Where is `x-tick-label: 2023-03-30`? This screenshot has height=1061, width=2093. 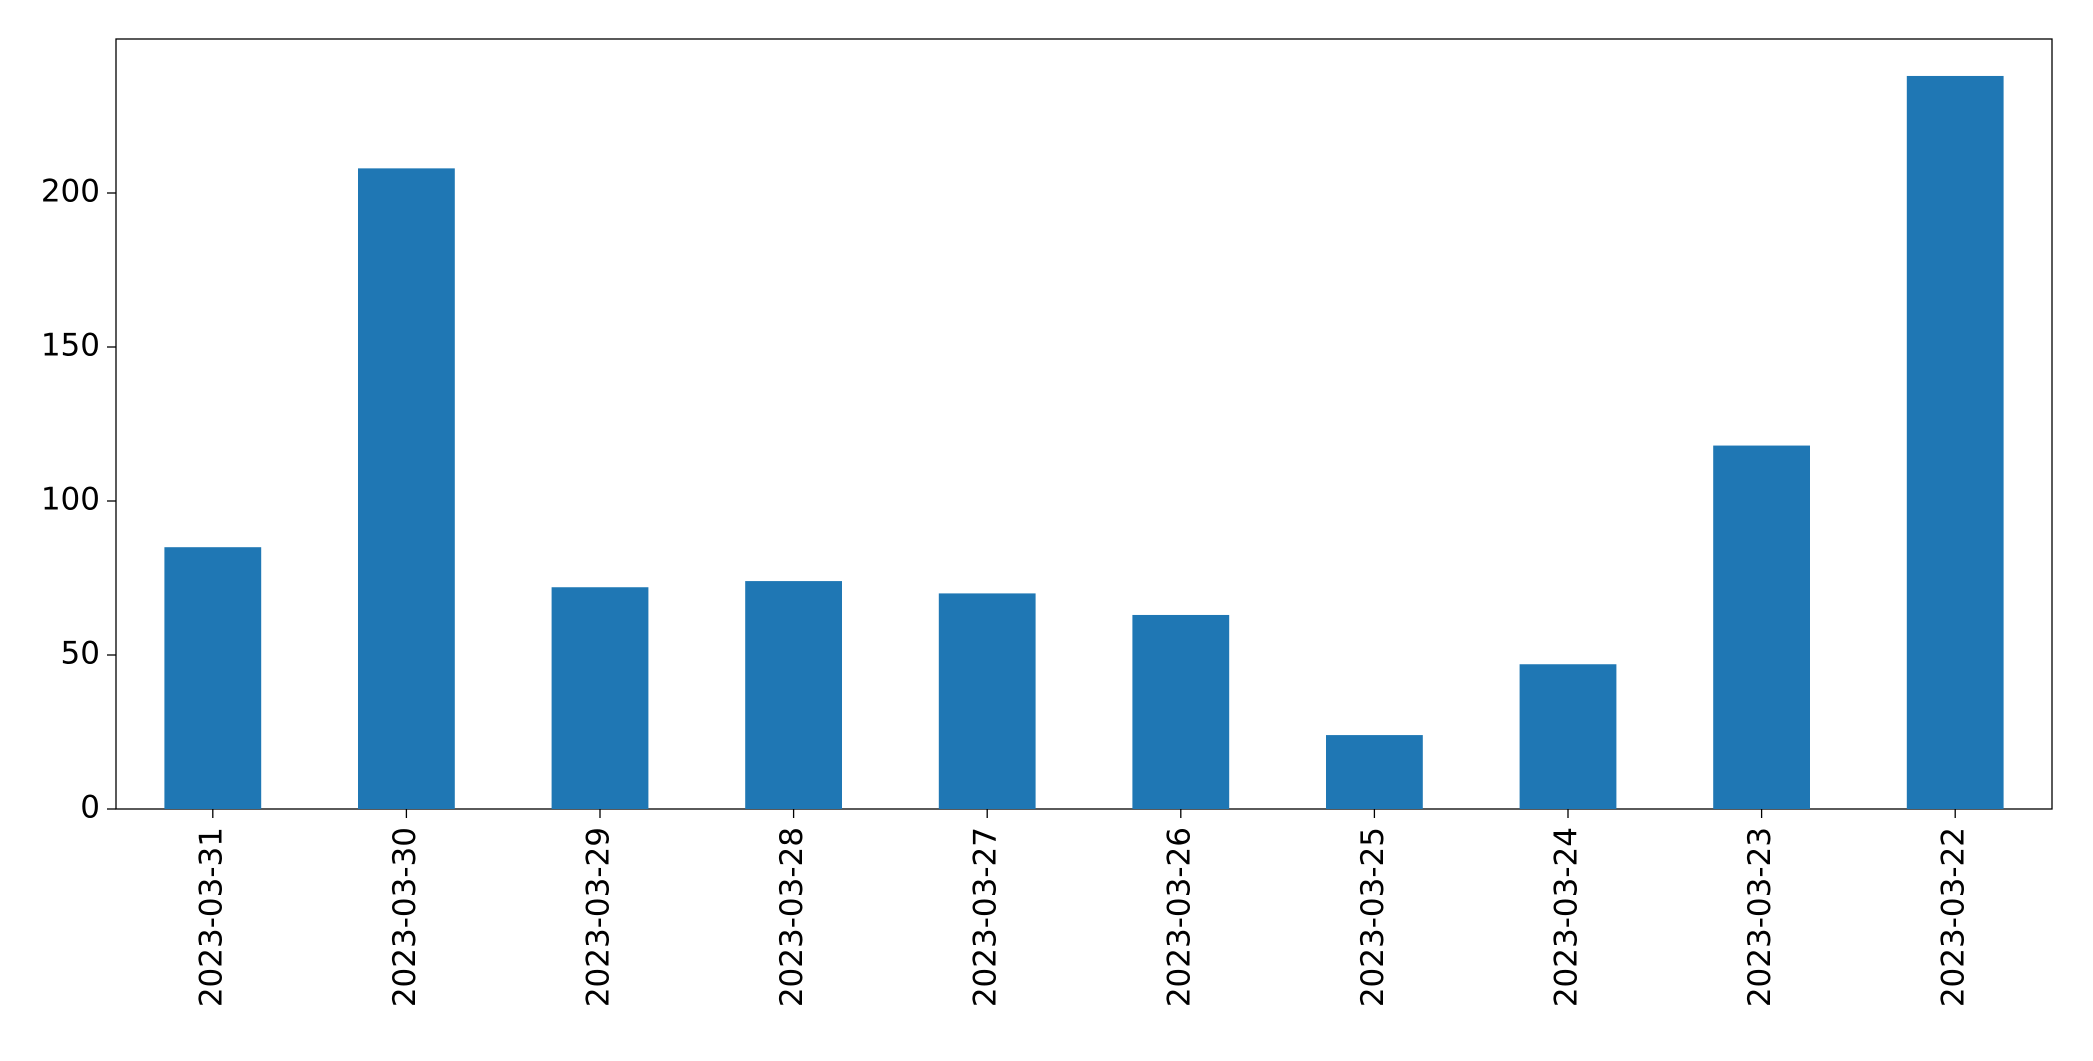 x-tick-label: 2023-03-30 is located at coordinates (405, 917).